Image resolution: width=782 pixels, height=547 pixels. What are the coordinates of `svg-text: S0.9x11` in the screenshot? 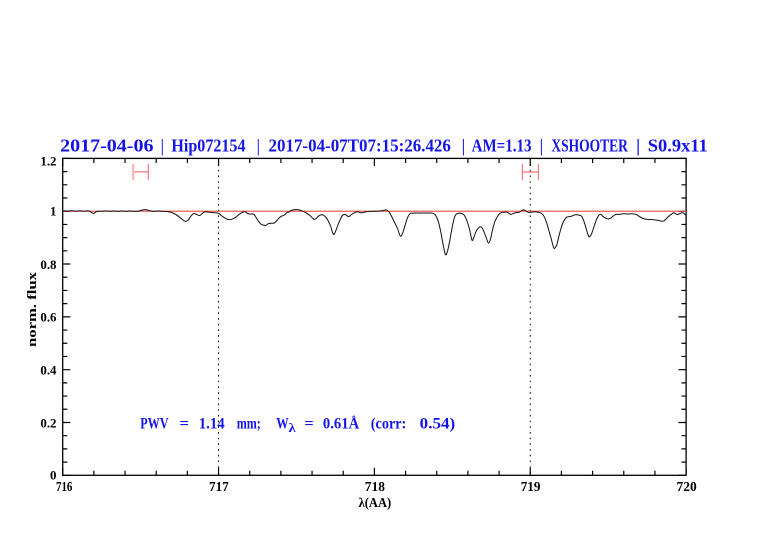 It's located at (678, 146).